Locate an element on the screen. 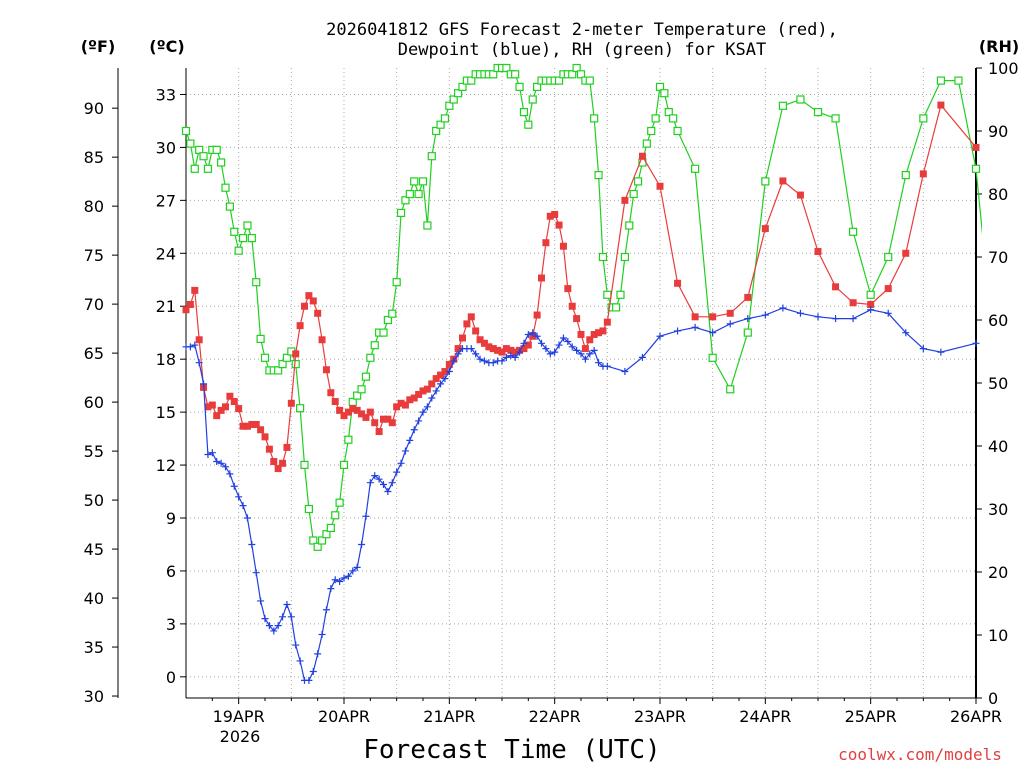 The width and height of the screenshot is (1024, 768). celsius-tick-label: 33 is located at coordinates (166, 94).